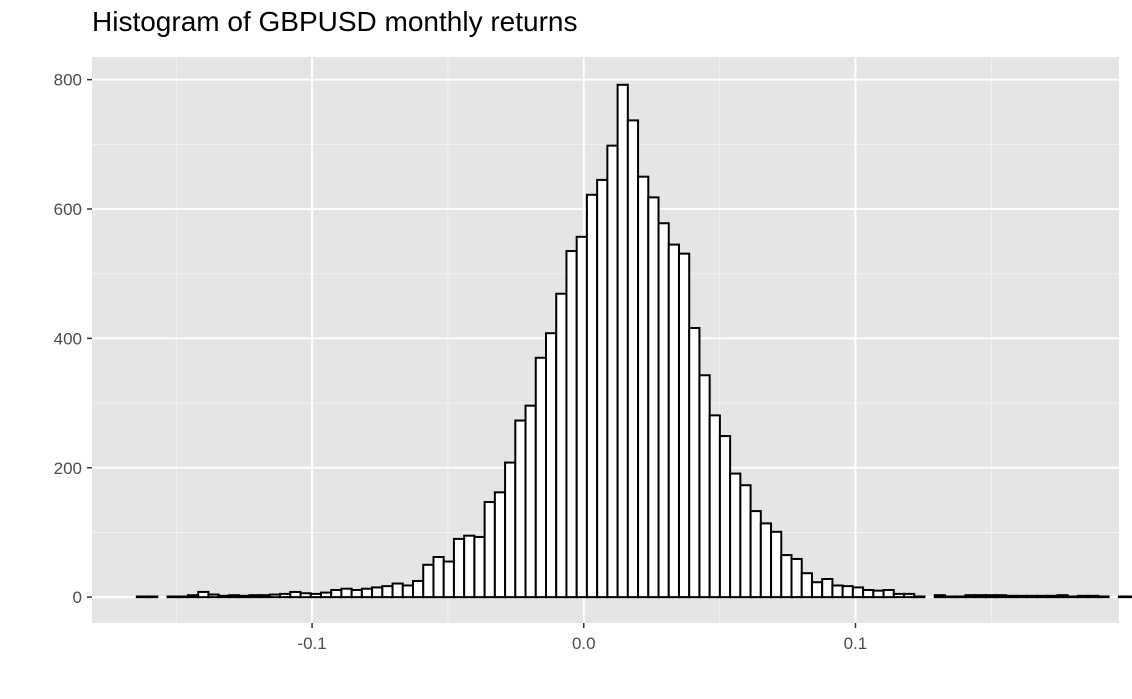  I want to click on y-tick-label: 200, so click(68, 468).